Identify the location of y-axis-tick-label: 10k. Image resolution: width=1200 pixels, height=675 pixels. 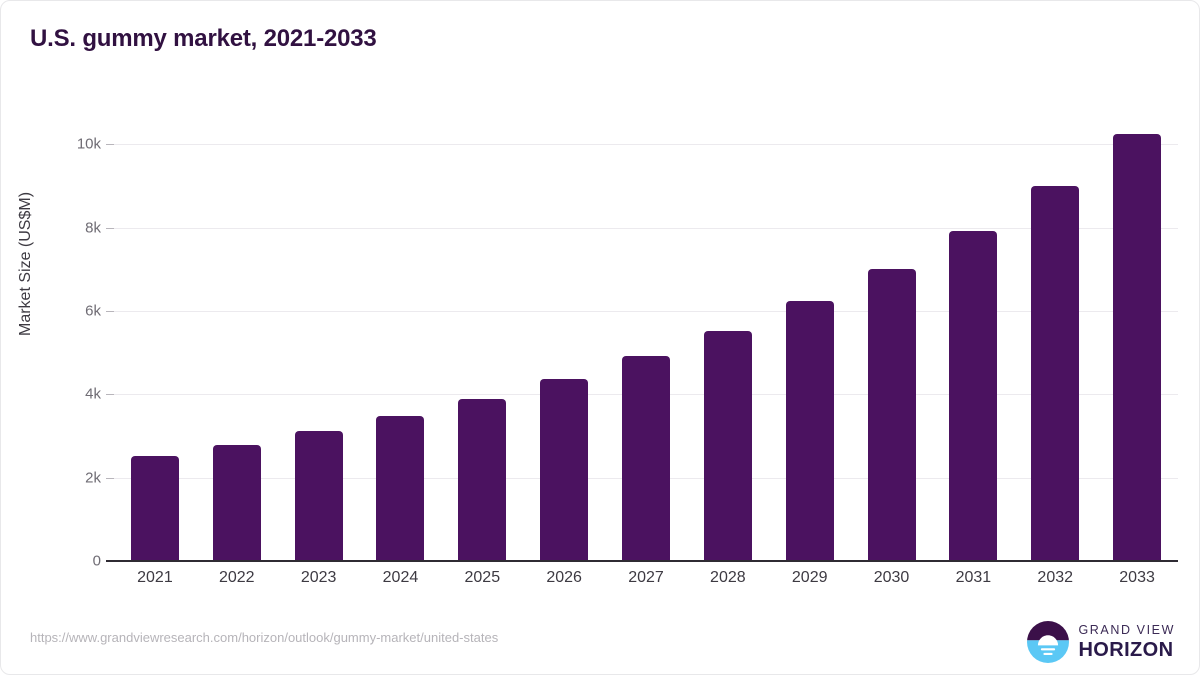
(88, 144).